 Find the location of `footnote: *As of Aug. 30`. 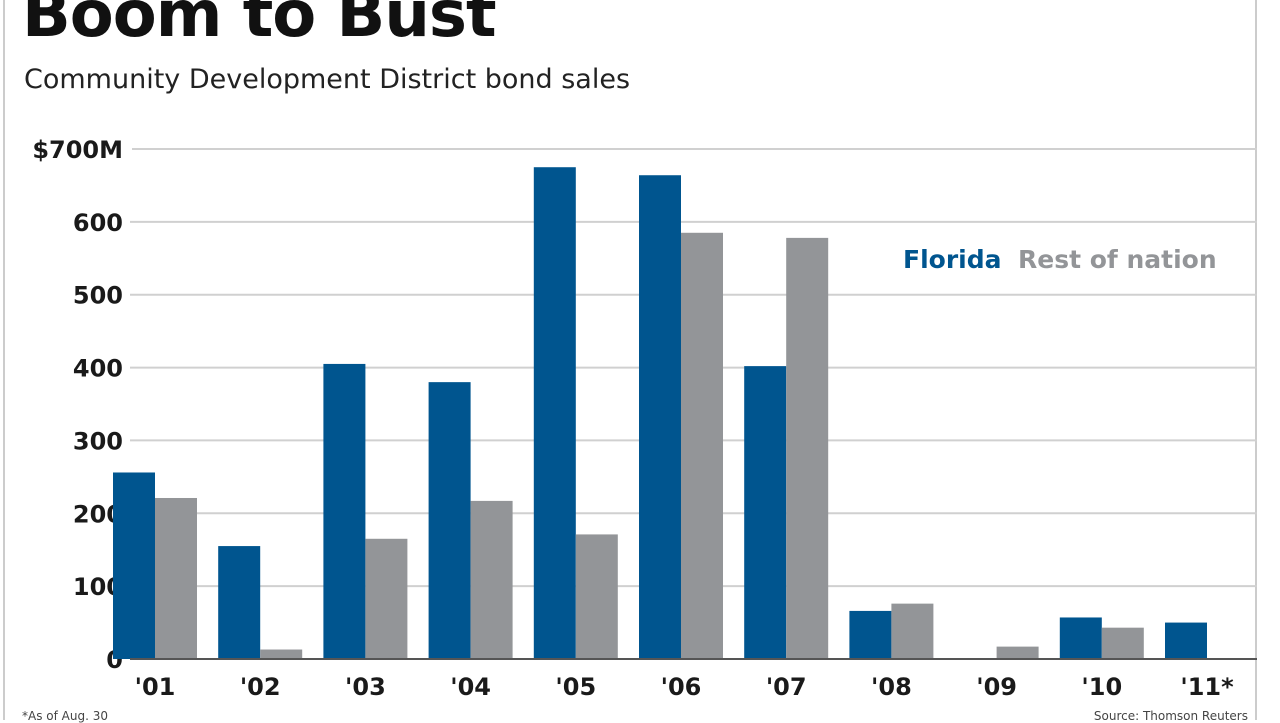

footnote: *As of Aug. 30 is located at coordinates (65, 716).